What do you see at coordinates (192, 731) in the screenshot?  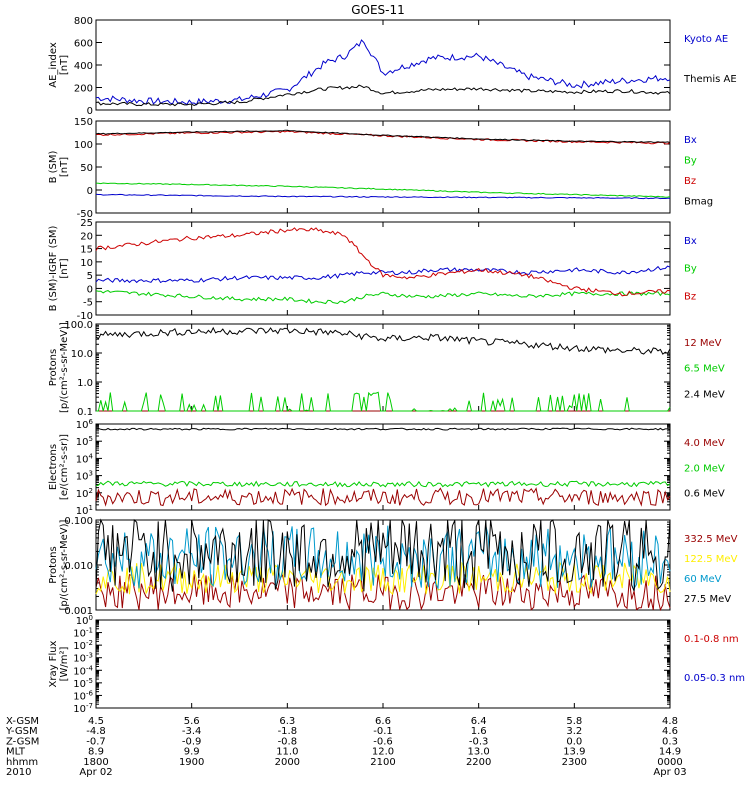 I see `x-row-value: -3.4` at bounding box center [192, 731].